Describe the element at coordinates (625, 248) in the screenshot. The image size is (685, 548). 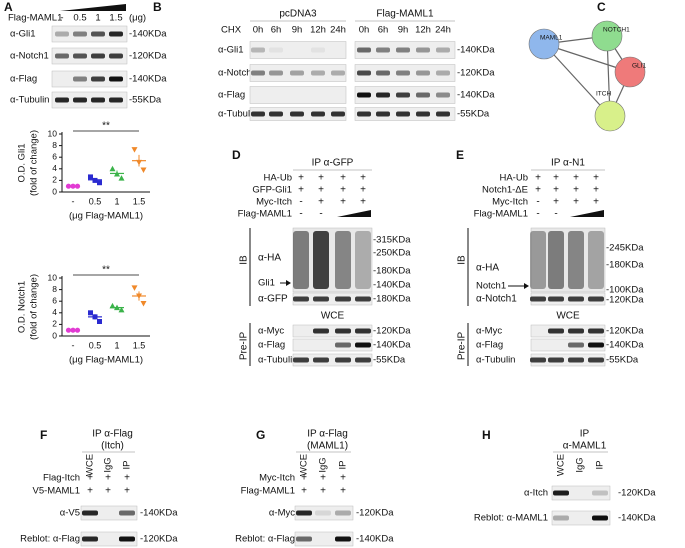
I see `label: -245KDa` at that location.